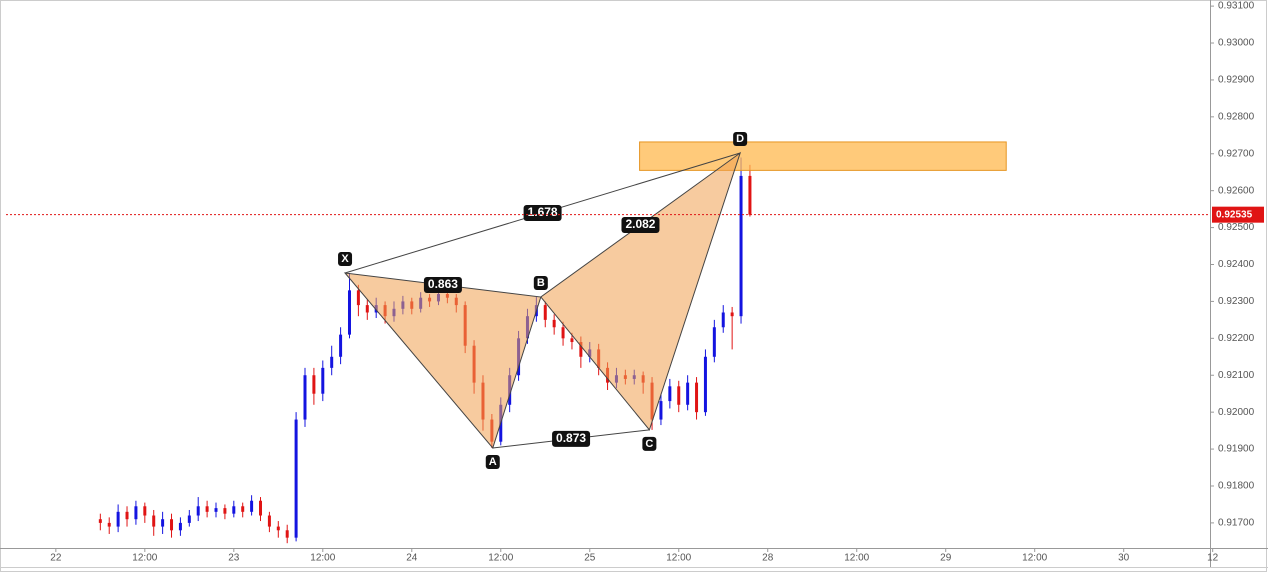  What do you see at coordinates (1234, 214) in the screenshot?
I see `last-price-label: 0.92535` at bounding box center [1234, 214].